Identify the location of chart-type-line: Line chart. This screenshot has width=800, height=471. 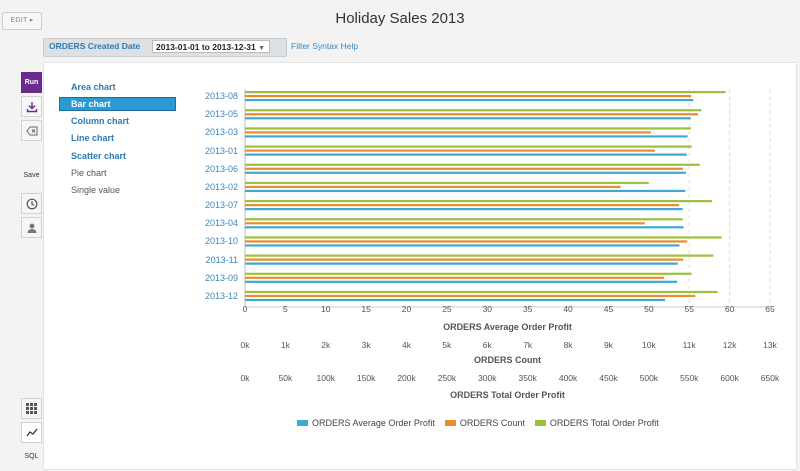
(93, 138).